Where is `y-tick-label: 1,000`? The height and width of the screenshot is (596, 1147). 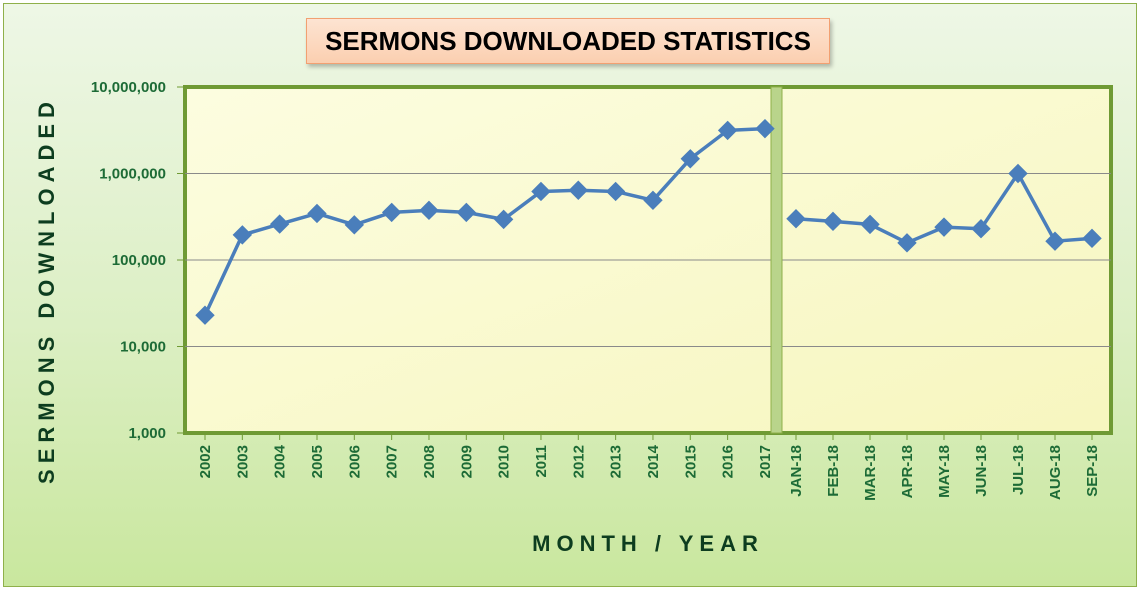
y-tick-label: 1,000 is located at coordinates (147, 433).